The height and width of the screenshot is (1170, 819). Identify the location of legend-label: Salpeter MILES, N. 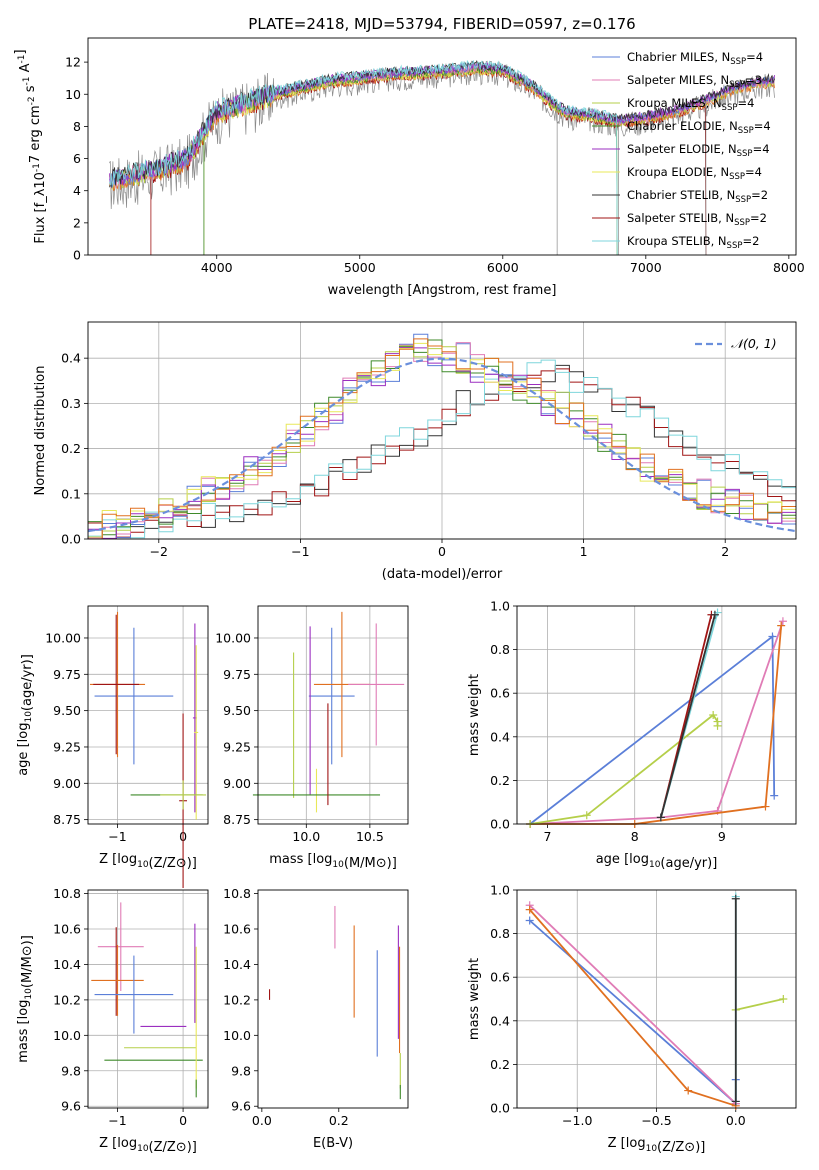
(678, 80).